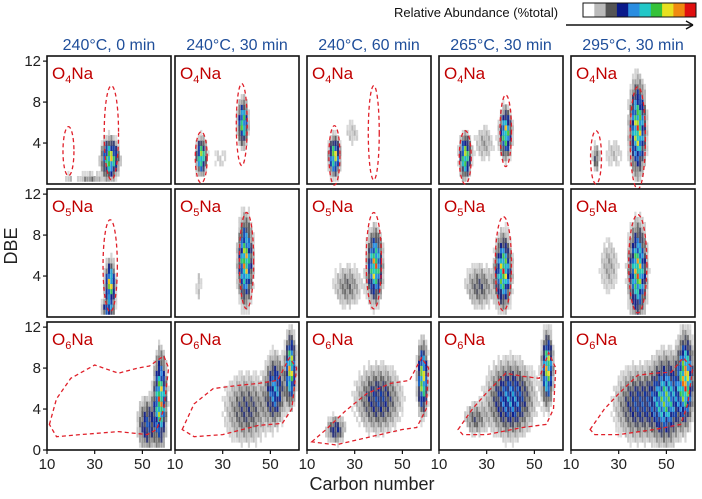  Describe the element at coordinates (639, 10) in the screenshot. I see `legend-colorbar` at that location.